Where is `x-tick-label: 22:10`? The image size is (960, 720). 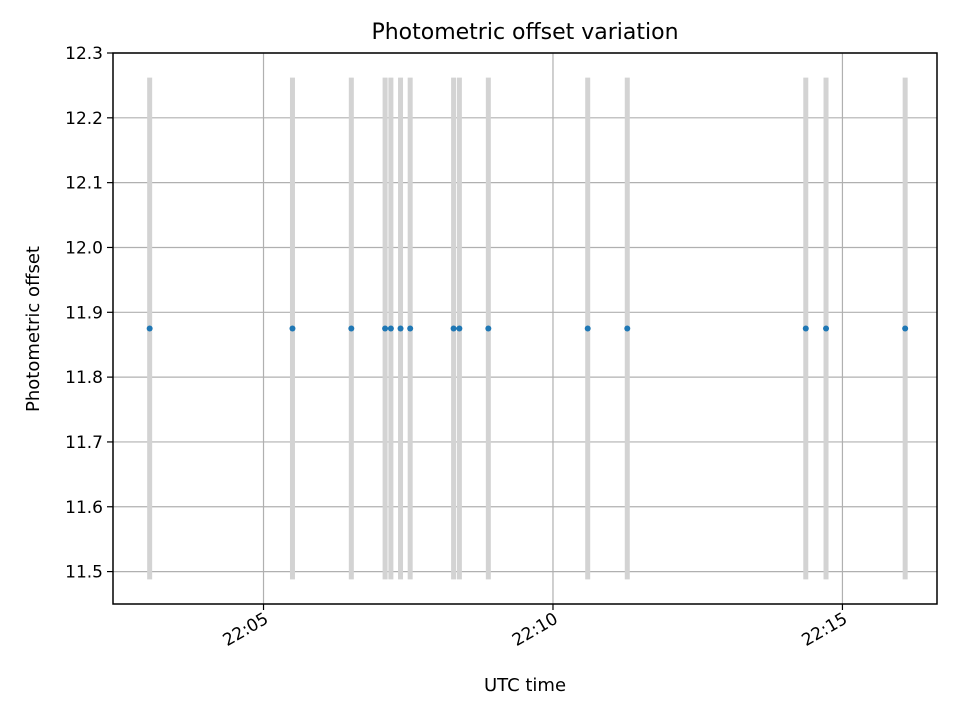
x-tick-label: 22:10 is located at coordinates (535, 630).